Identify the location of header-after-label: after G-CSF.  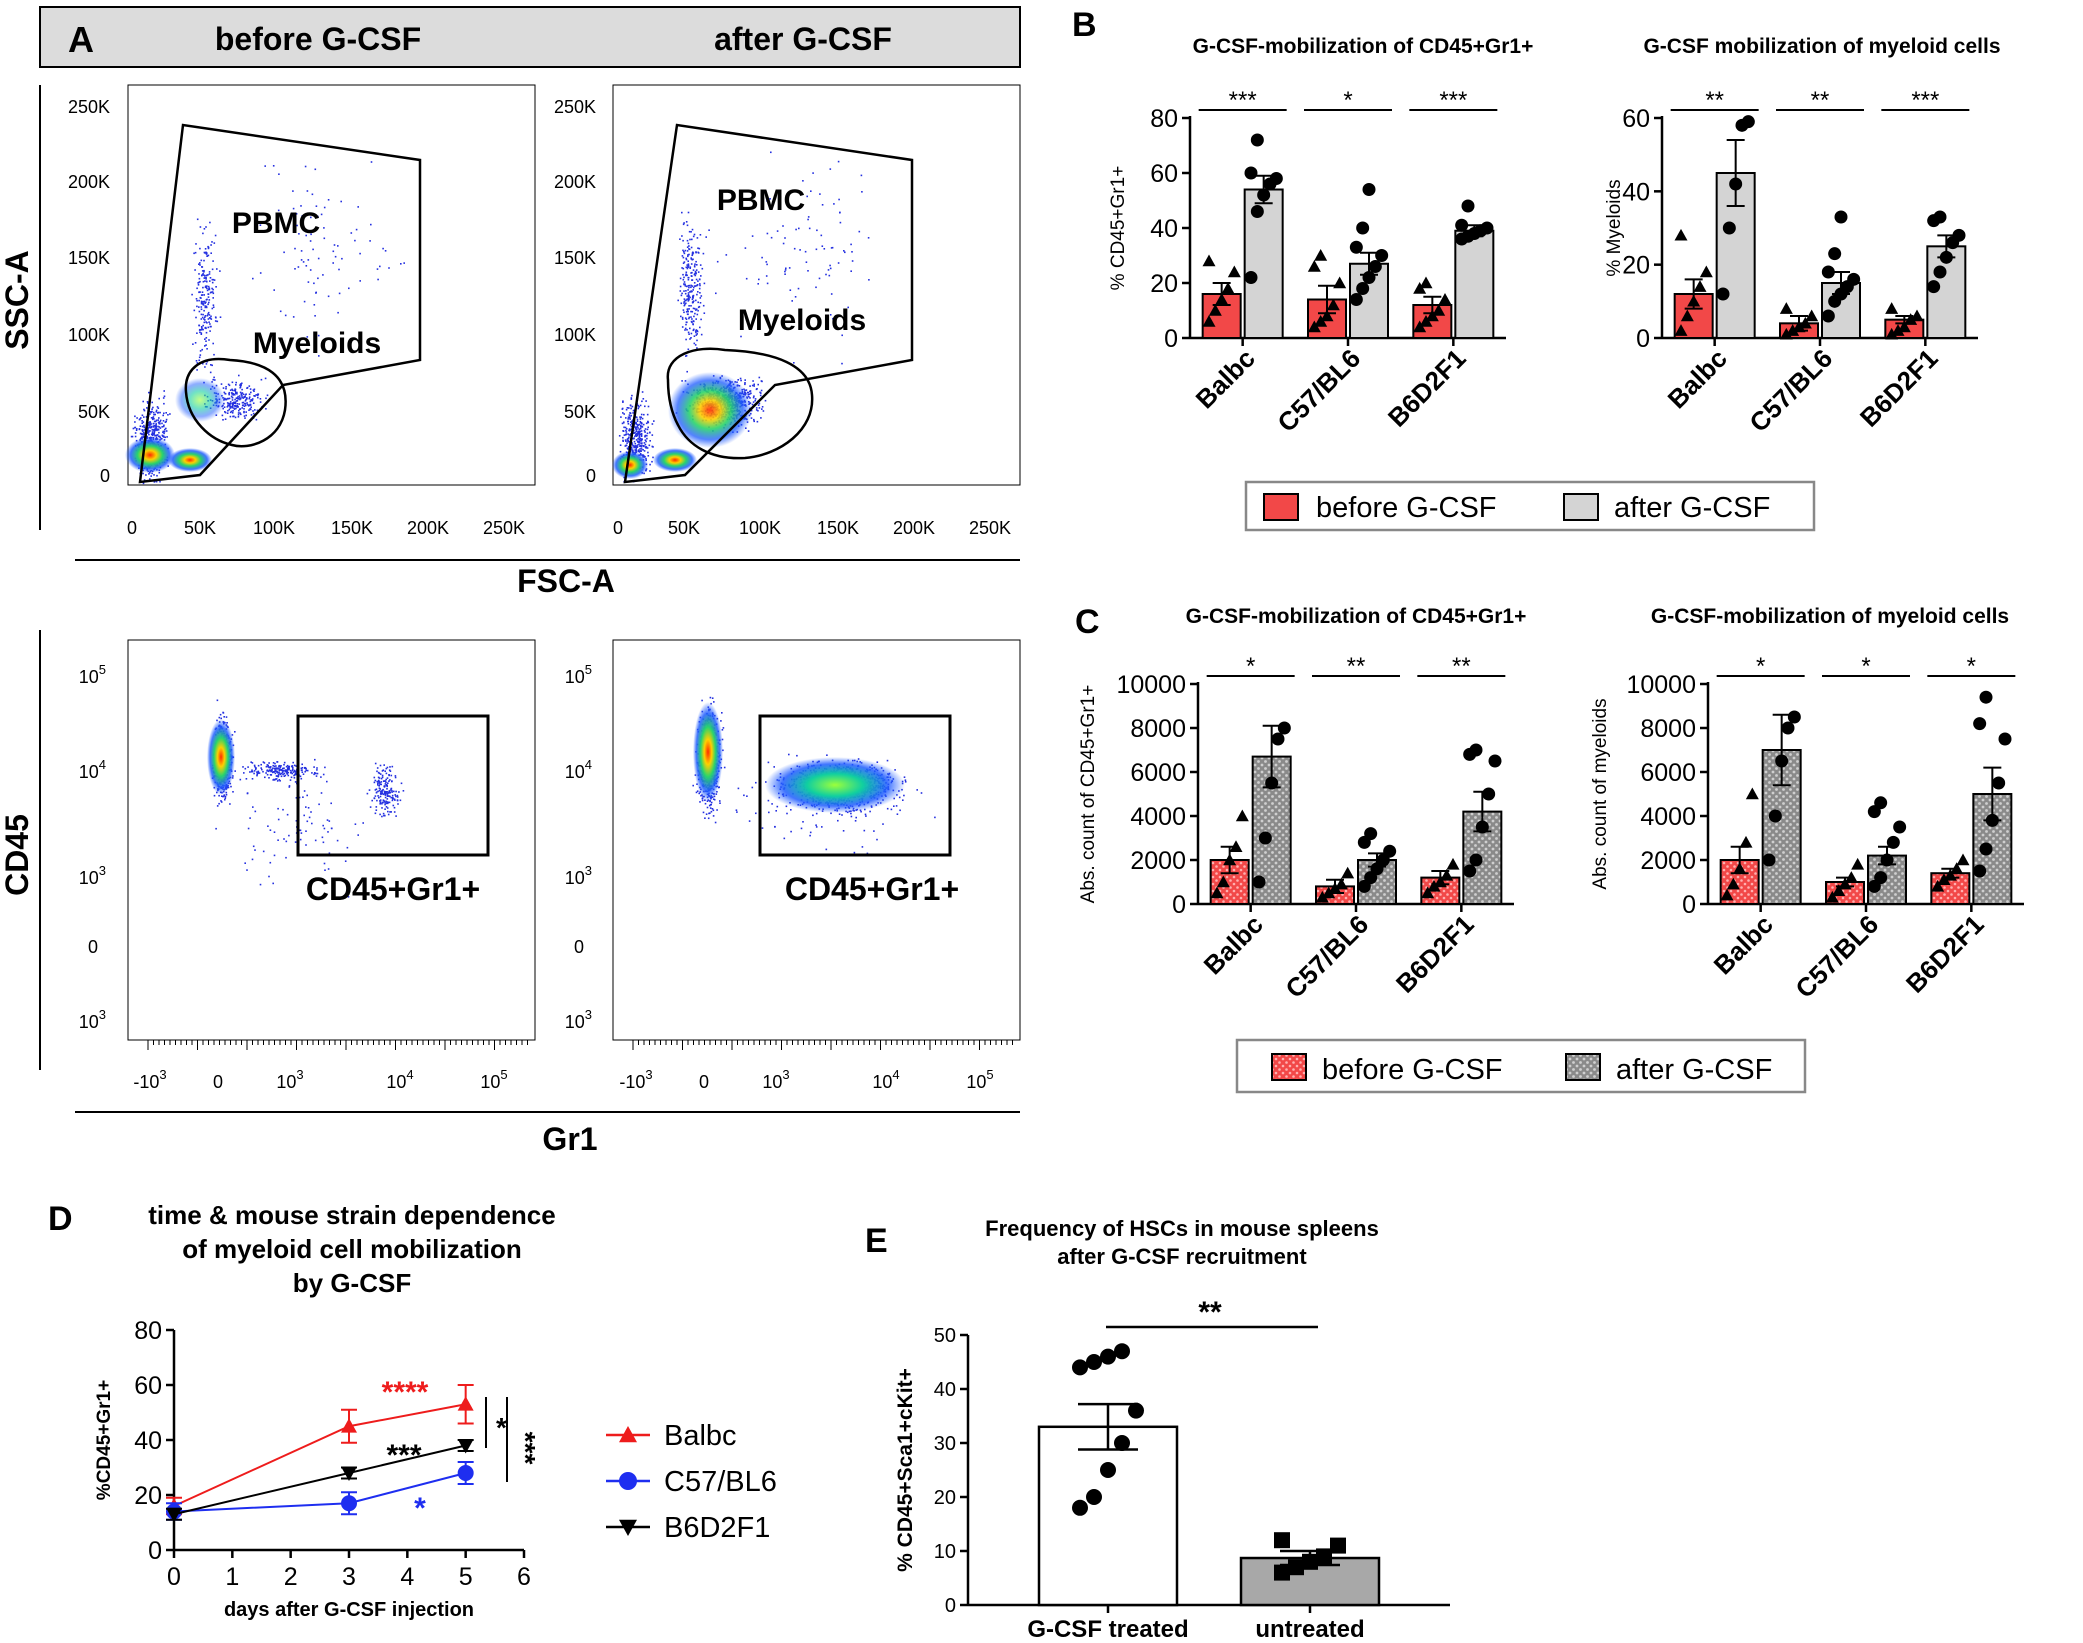
(803, 39).